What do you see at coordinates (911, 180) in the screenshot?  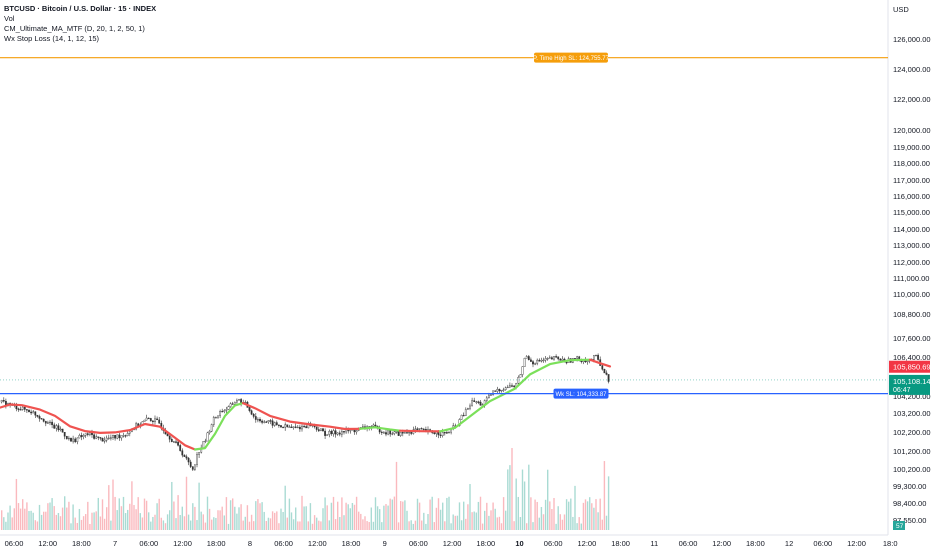 I see `y-tick-label: 117,000.00` at bounding box center [911, 180].